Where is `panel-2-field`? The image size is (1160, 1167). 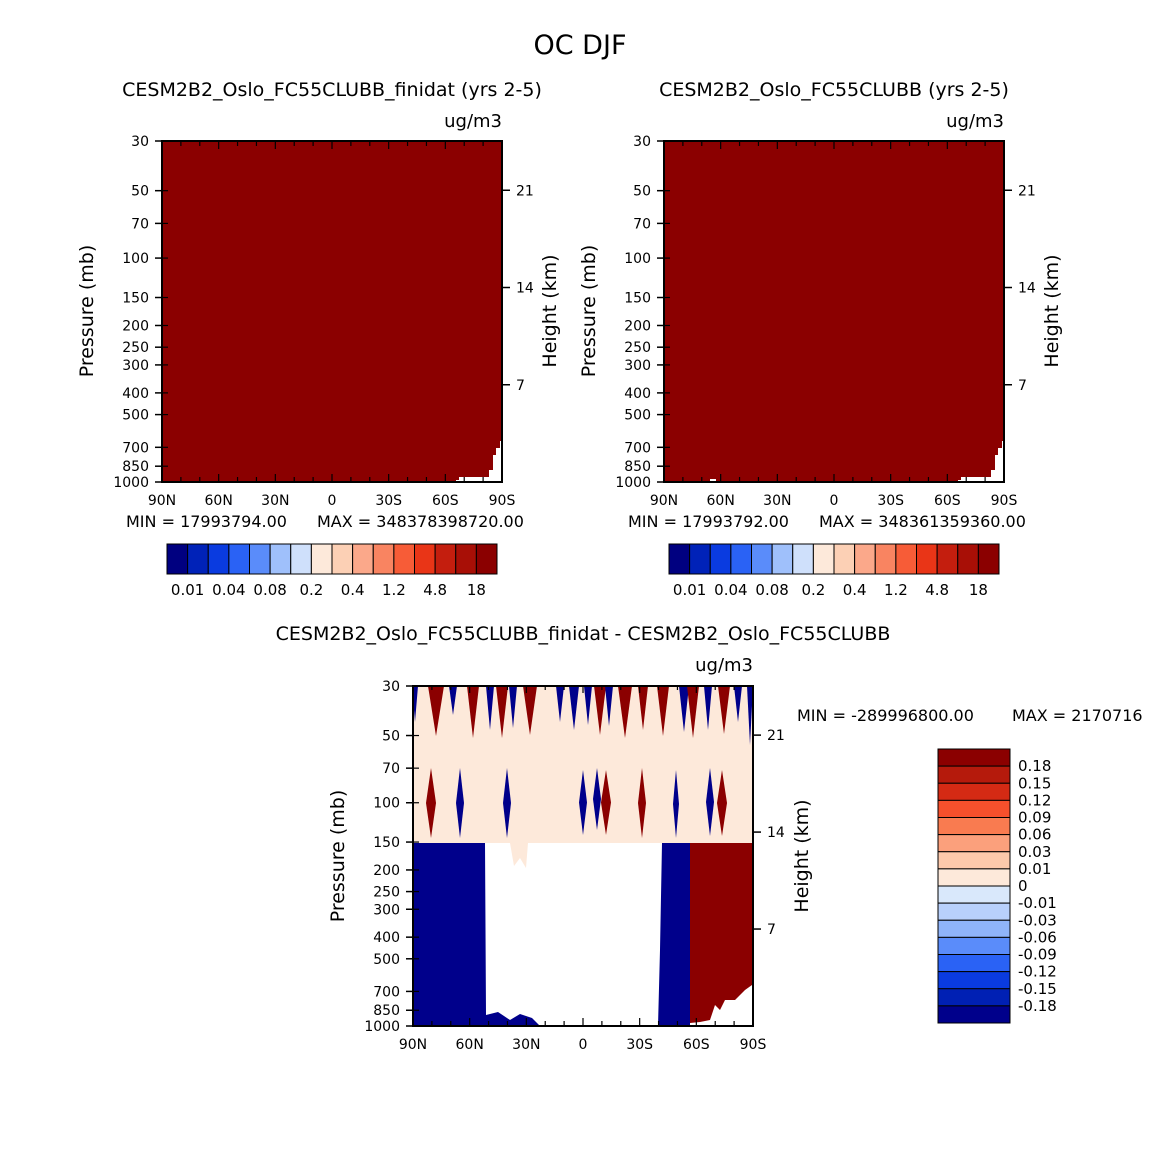 panel-2-field is located at coordinates (834, 311).